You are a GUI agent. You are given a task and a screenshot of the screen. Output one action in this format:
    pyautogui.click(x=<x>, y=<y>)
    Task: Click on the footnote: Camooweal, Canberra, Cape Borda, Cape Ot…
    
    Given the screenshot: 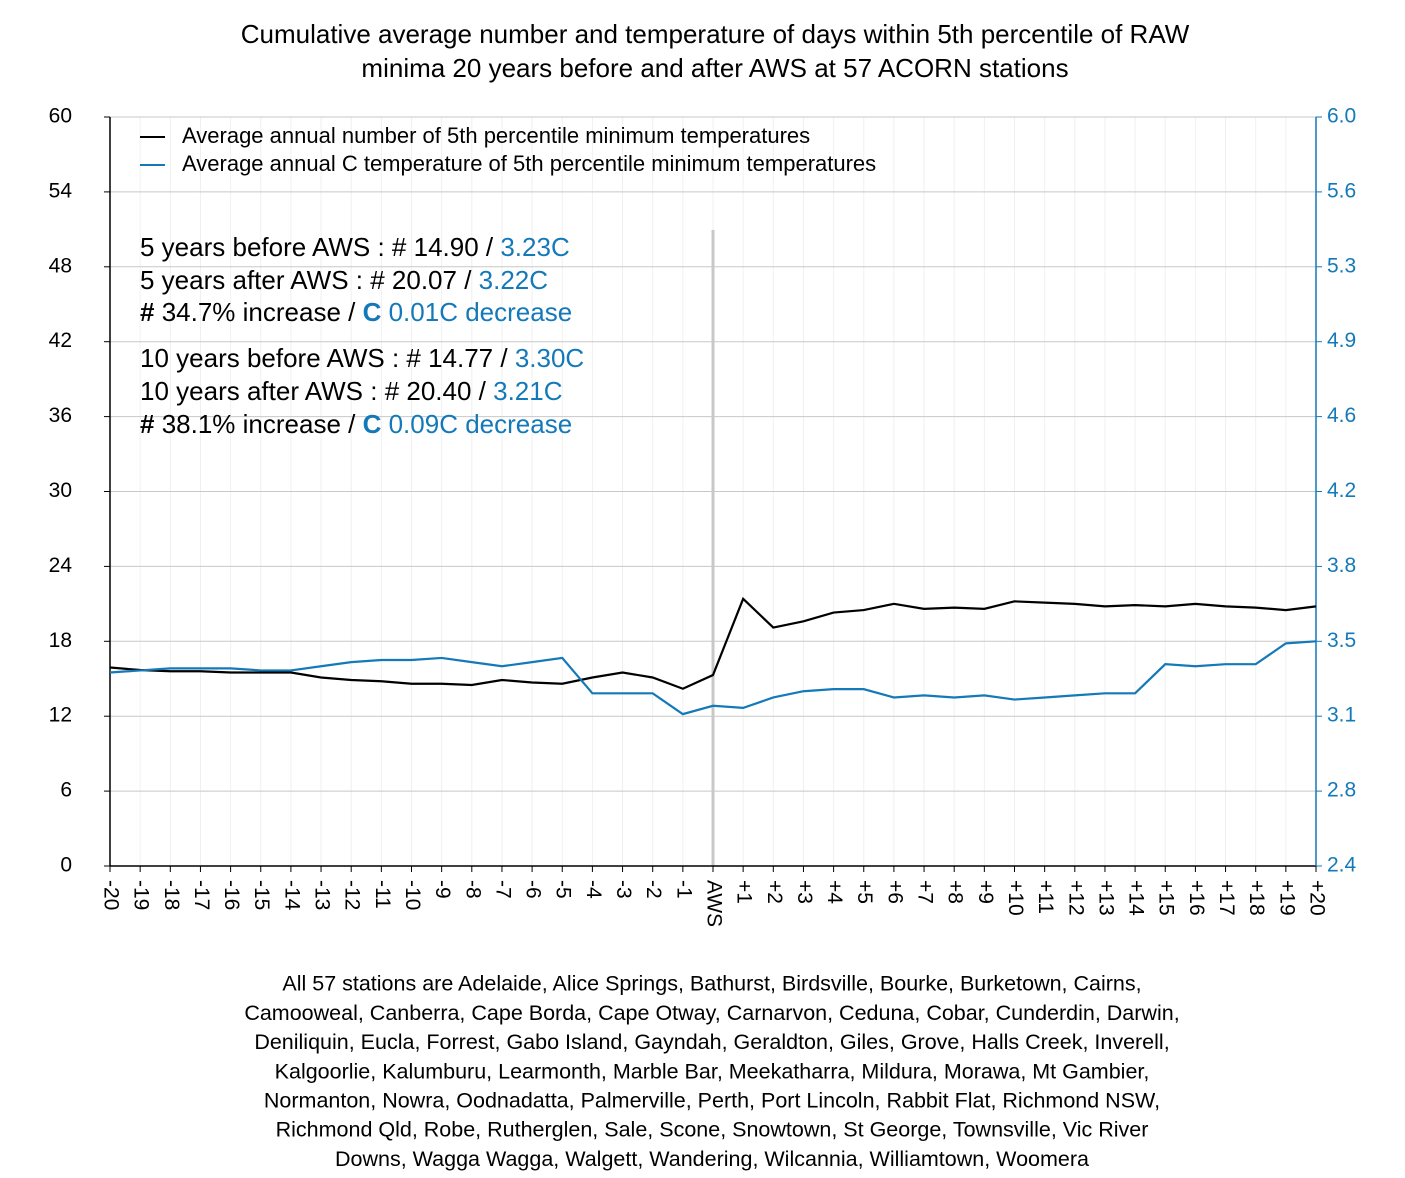 What is the action you would take?
    pyautogui.click(x=711, y=1013)
    